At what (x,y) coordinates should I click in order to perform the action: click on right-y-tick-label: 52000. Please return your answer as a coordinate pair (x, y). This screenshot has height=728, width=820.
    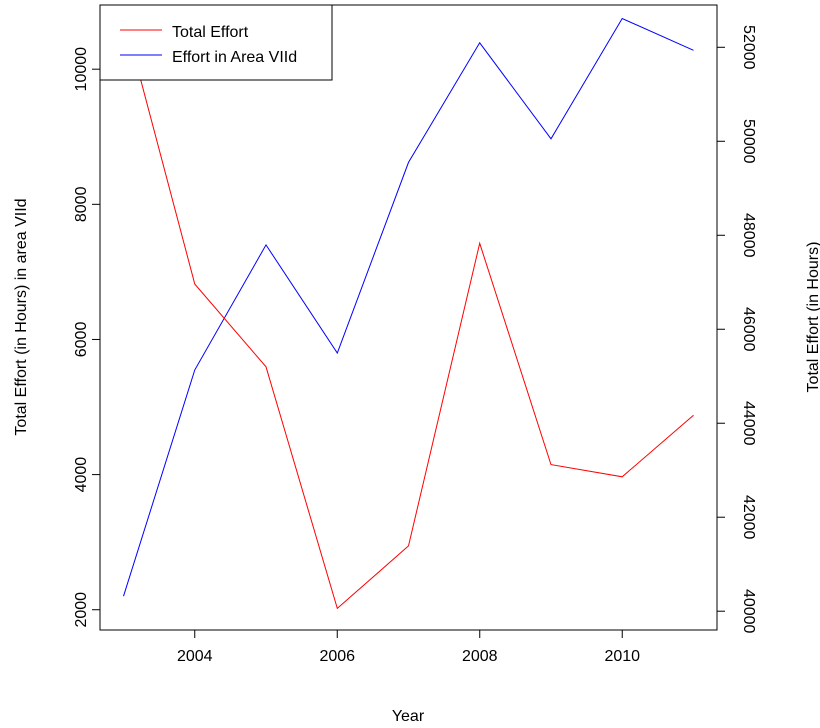
    Looking at the image, I should click on (748, 47).